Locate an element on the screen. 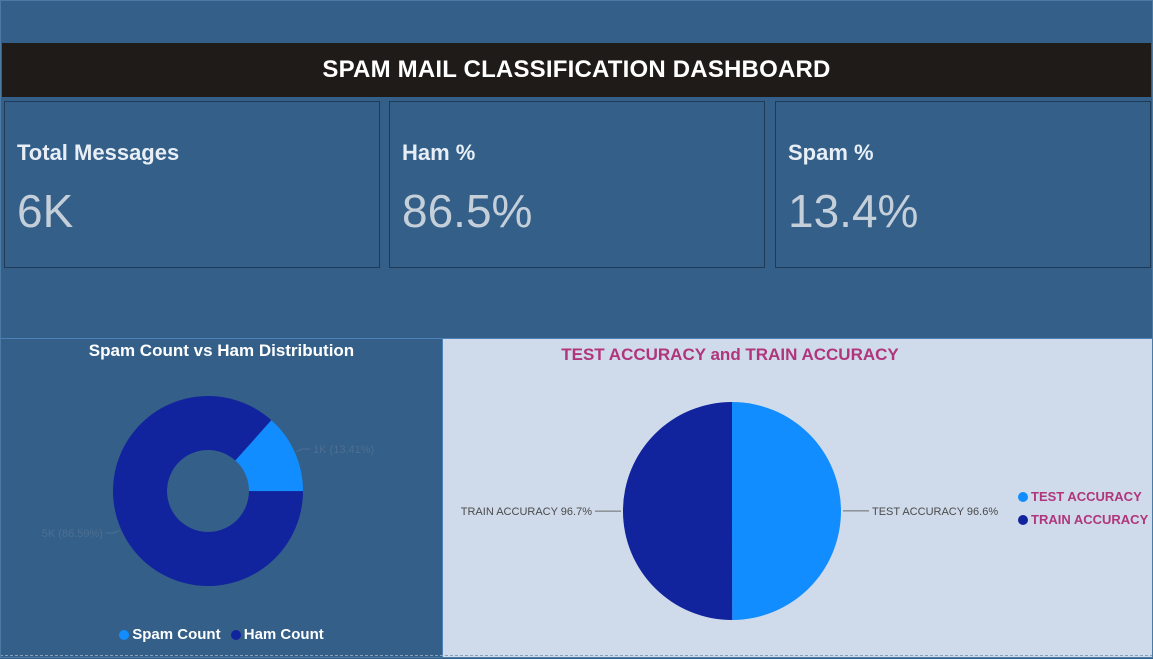 The image size is (1153, 659). legend-label: Ham Count is located at coordinates (284, 634).